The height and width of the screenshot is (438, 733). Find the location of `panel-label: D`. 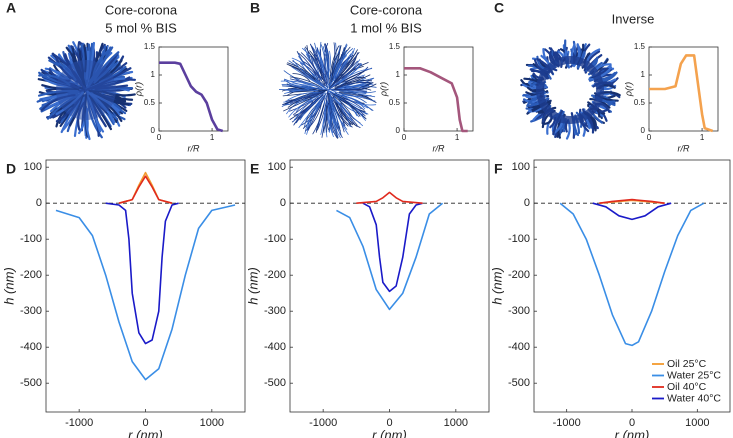

panel-label: D is located at coordinates (11, 169).